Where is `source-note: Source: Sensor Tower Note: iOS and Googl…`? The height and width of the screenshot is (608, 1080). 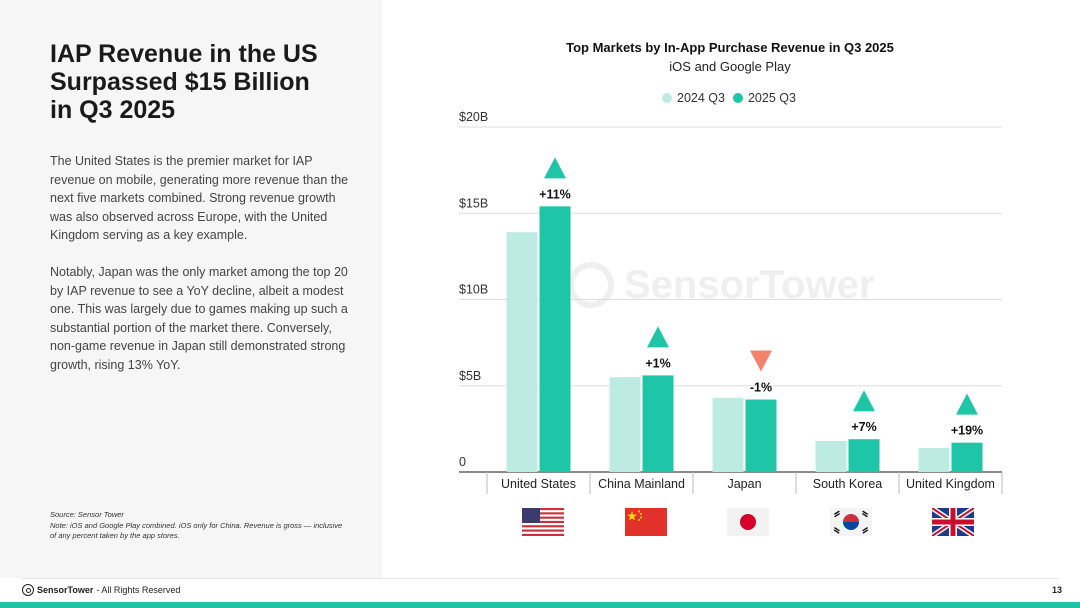
source-note: Source: Sensor Tower Note: iOS and Googl… is located at coordinates (200, 526).